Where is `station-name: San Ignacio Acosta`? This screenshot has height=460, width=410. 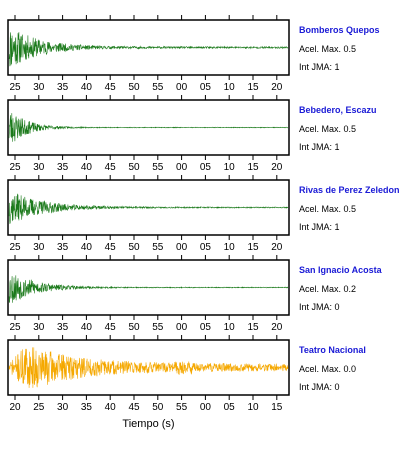
station-name: San Ignacio Acosta is located at coordinates (341, 270).